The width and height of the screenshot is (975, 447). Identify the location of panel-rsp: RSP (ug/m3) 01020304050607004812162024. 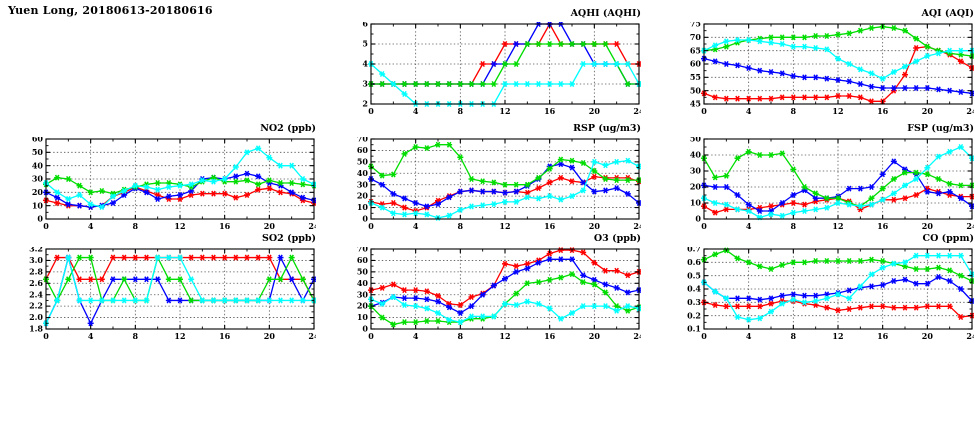
(493, 179).